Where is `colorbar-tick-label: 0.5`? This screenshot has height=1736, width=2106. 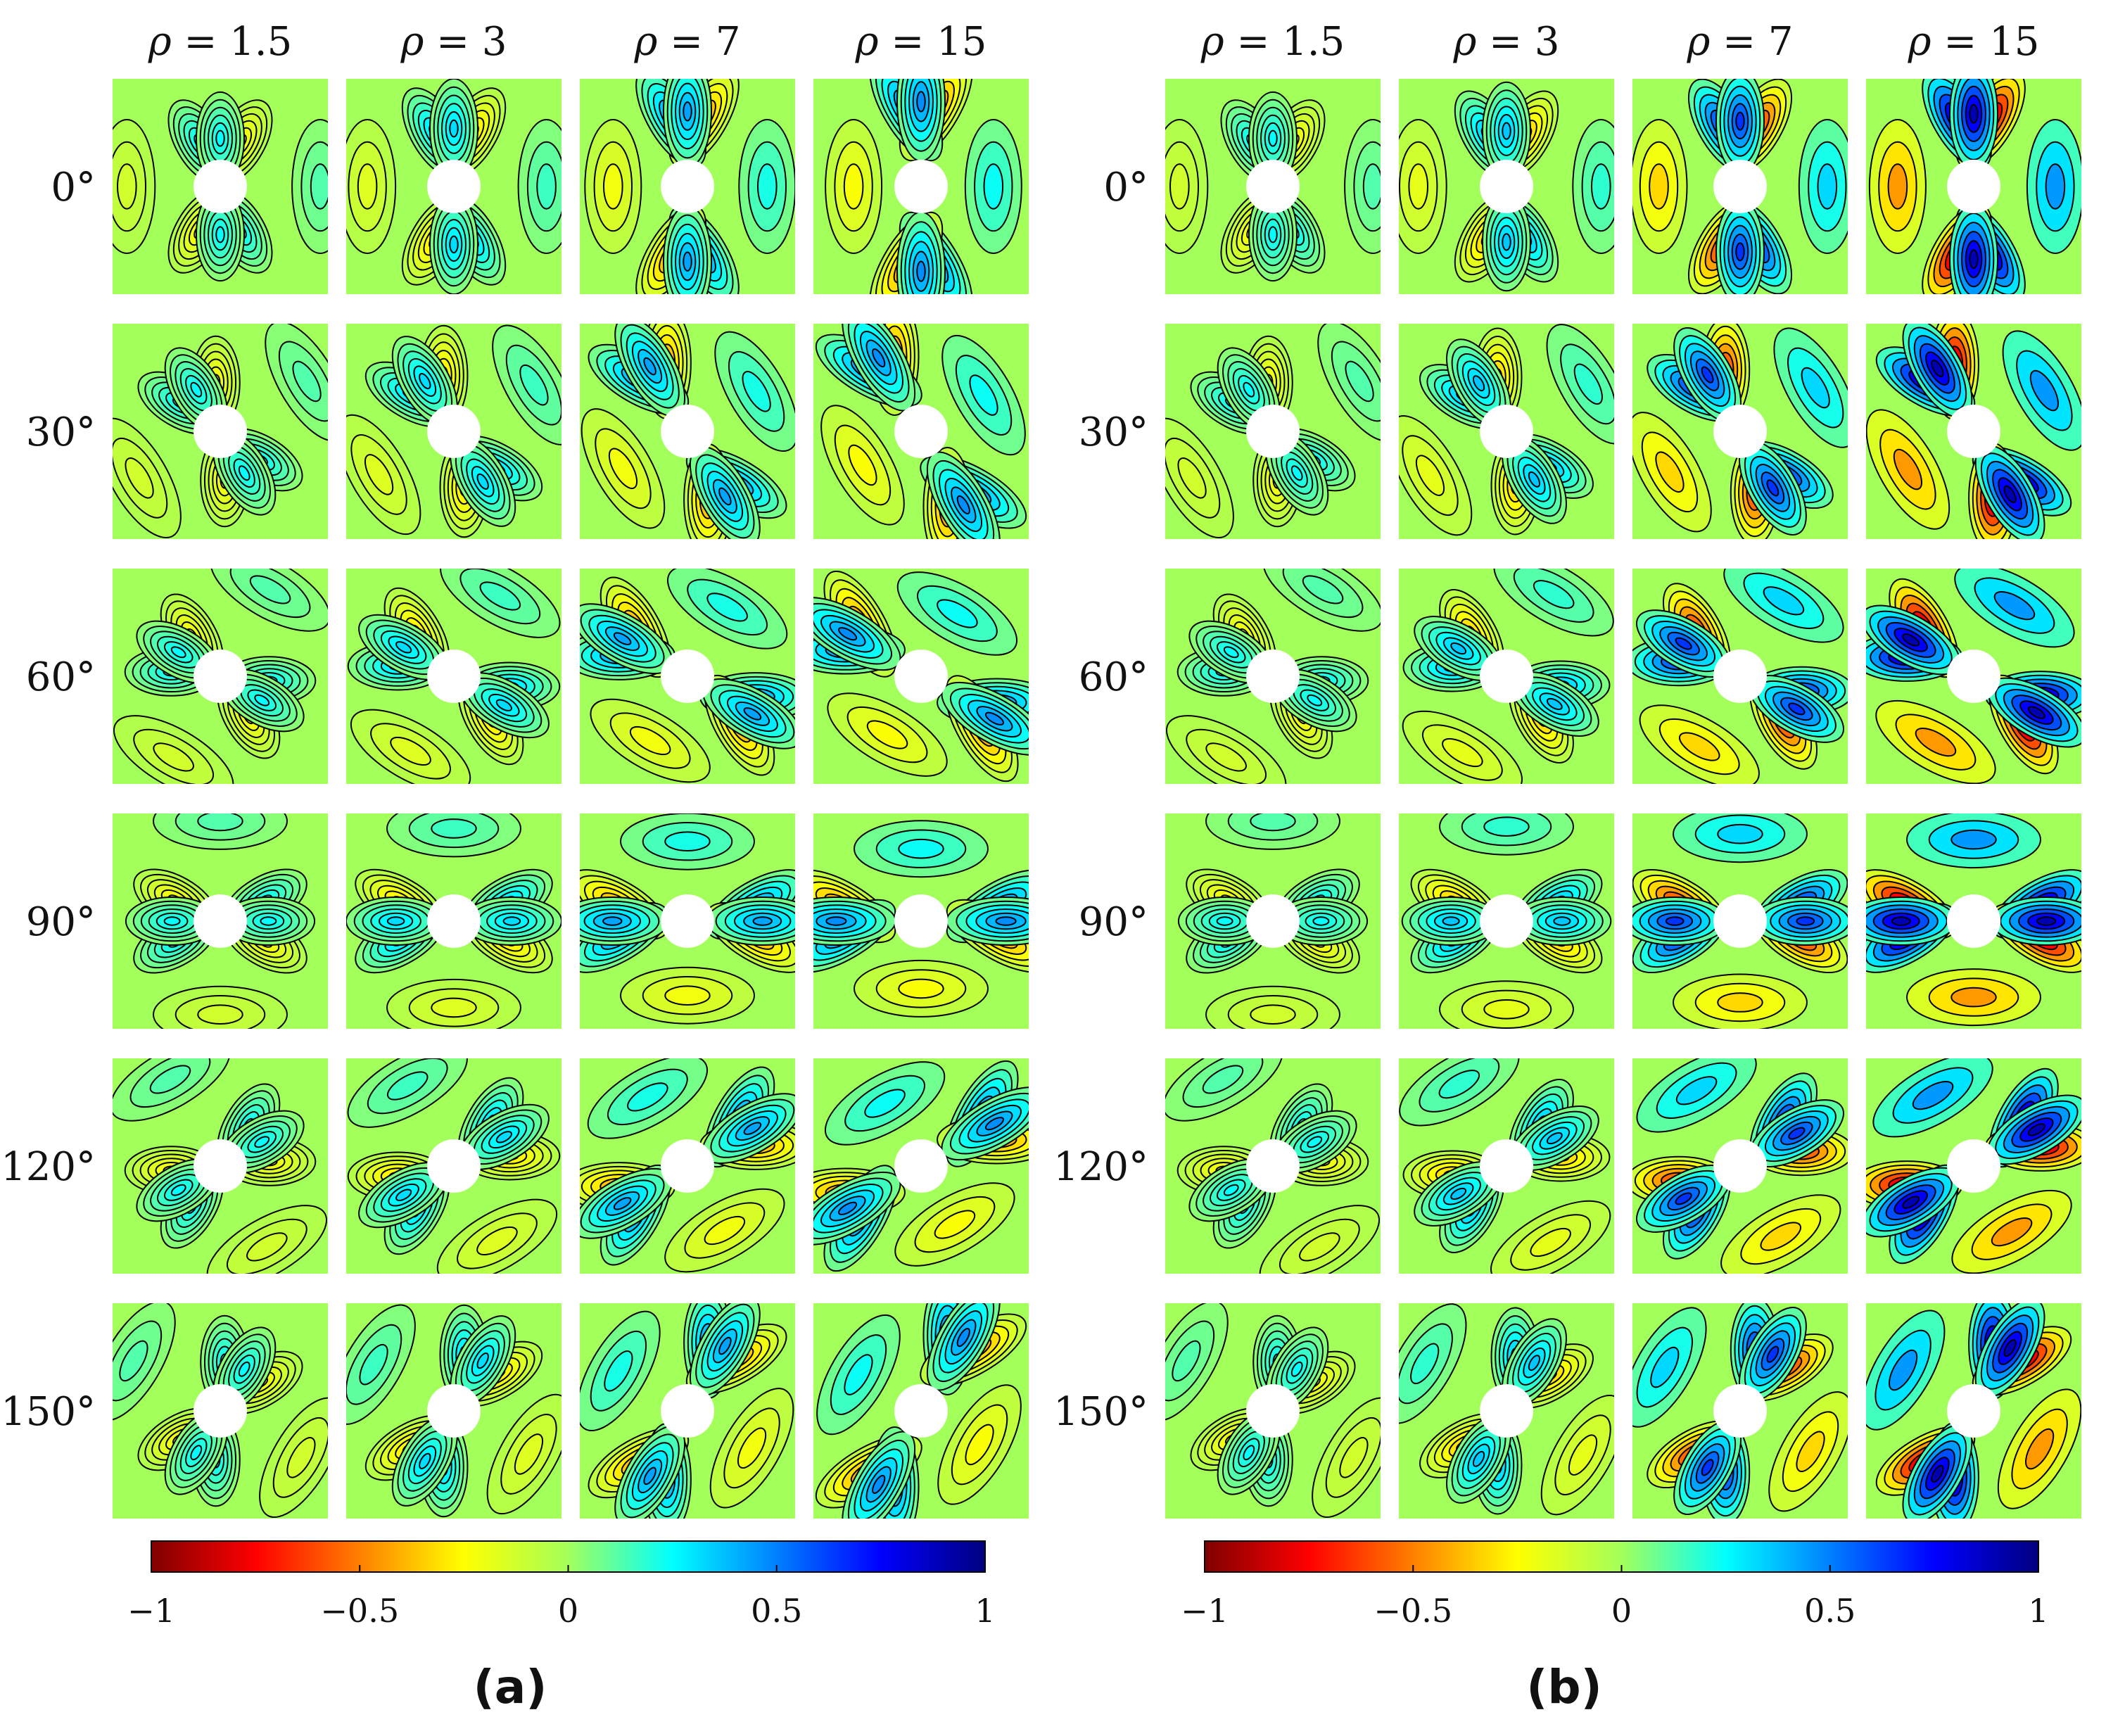 colorbar-tick-label: 0.5 is located at coordinates (777, 1611).